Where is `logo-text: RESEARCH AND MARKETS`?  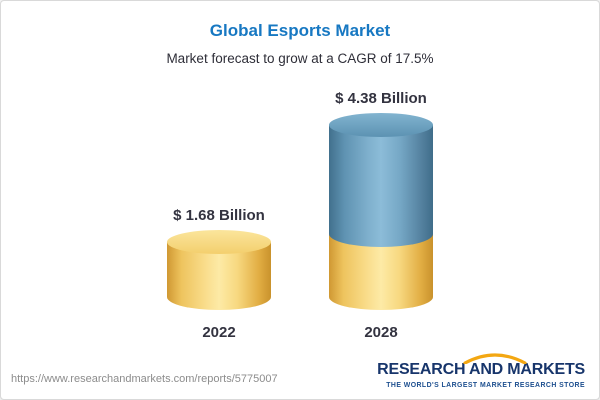
logo-text: RESEARCH AND MARKETS is located at coordinates (481, 370).